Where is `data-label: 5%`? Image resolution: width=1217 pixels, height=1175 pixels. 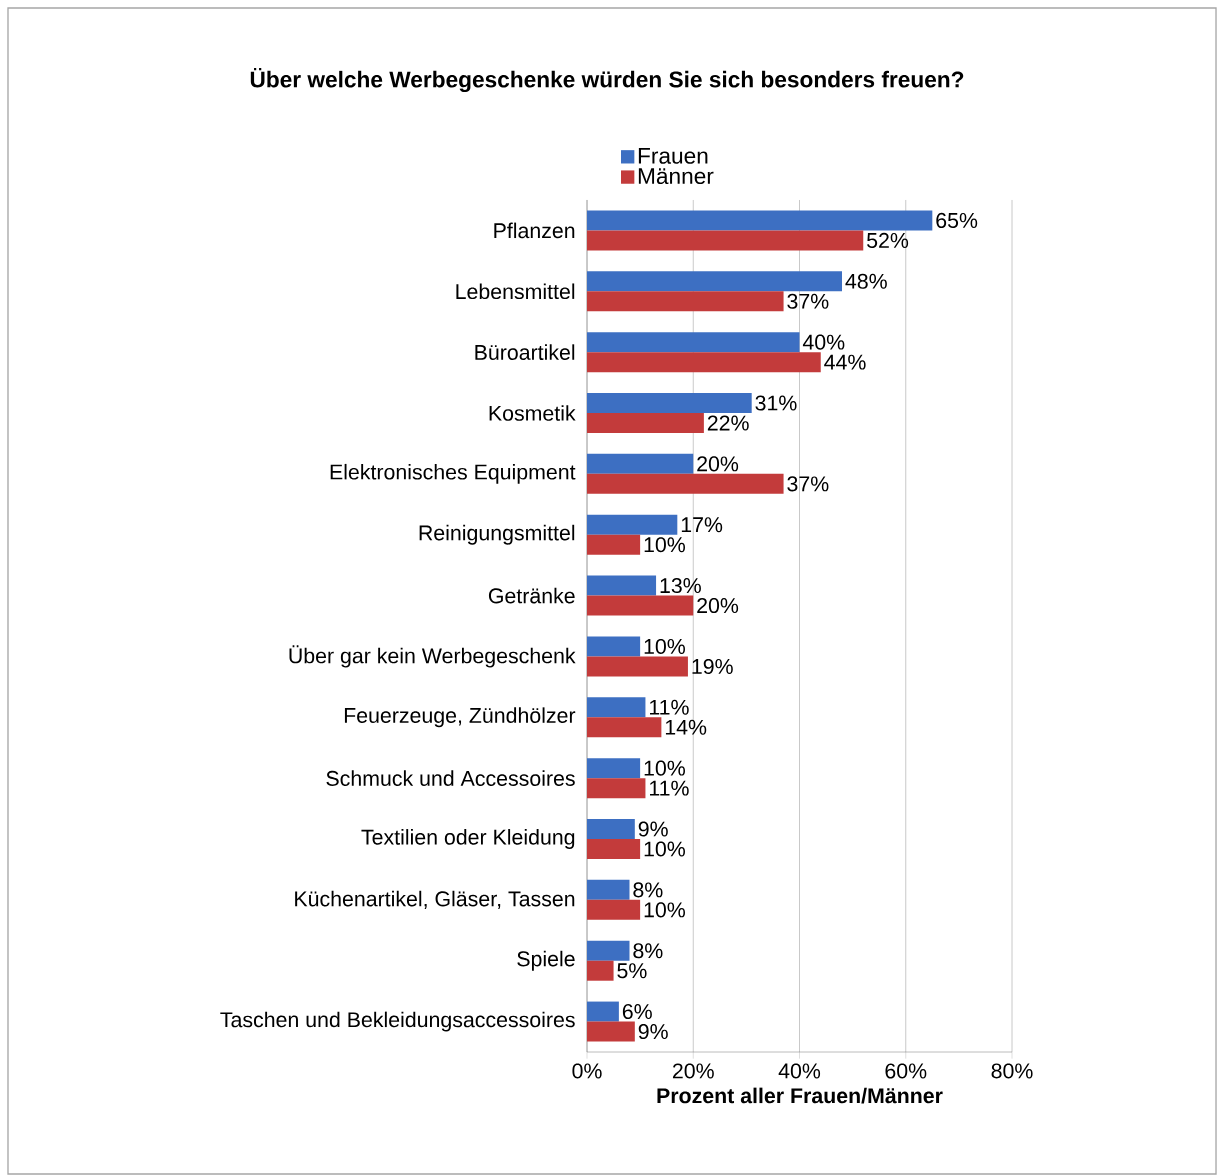 data-label: 5% is located at coordinates (632, 971).